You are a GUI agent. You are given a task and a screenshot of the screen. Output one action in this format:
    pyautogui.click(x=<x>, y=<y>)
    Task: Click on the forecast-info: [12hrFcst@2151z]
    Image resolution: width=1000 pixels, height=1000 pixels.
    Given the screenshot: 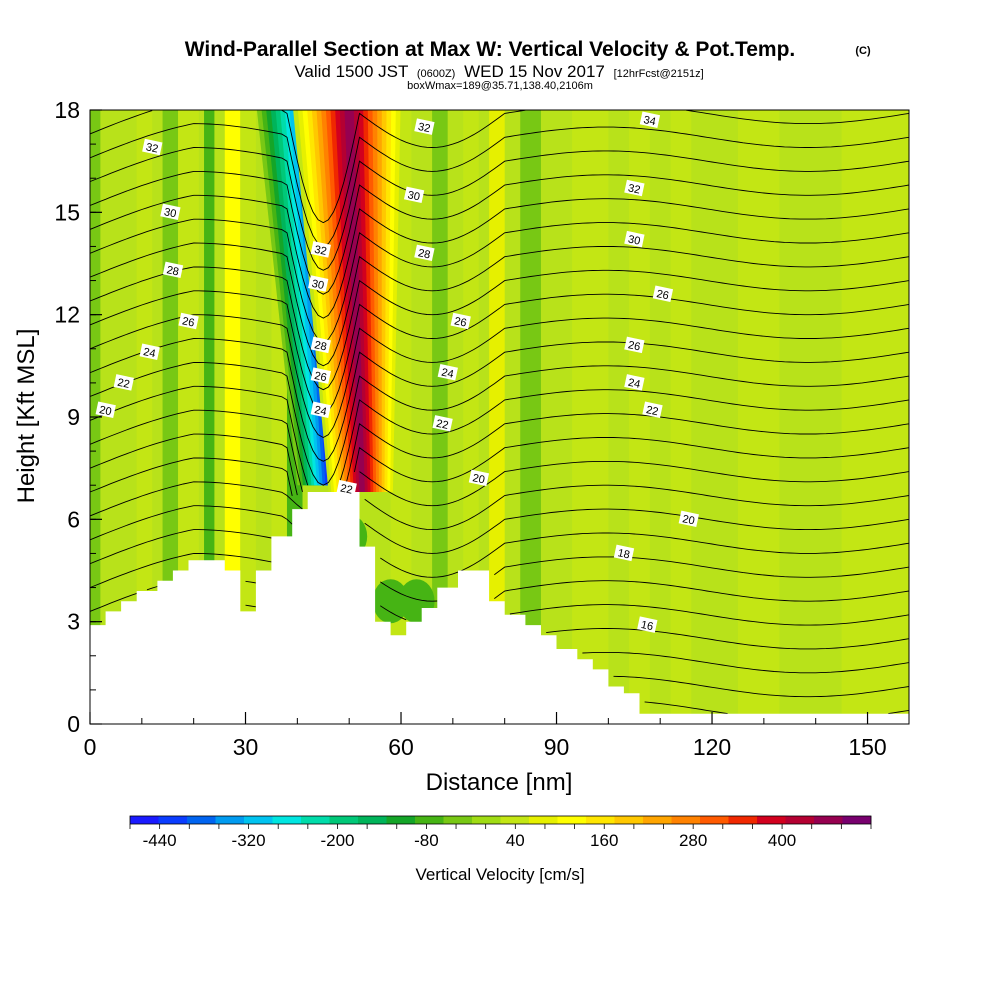 What is the action you would take?
    pyautogui.click(x=659, y=74)
    